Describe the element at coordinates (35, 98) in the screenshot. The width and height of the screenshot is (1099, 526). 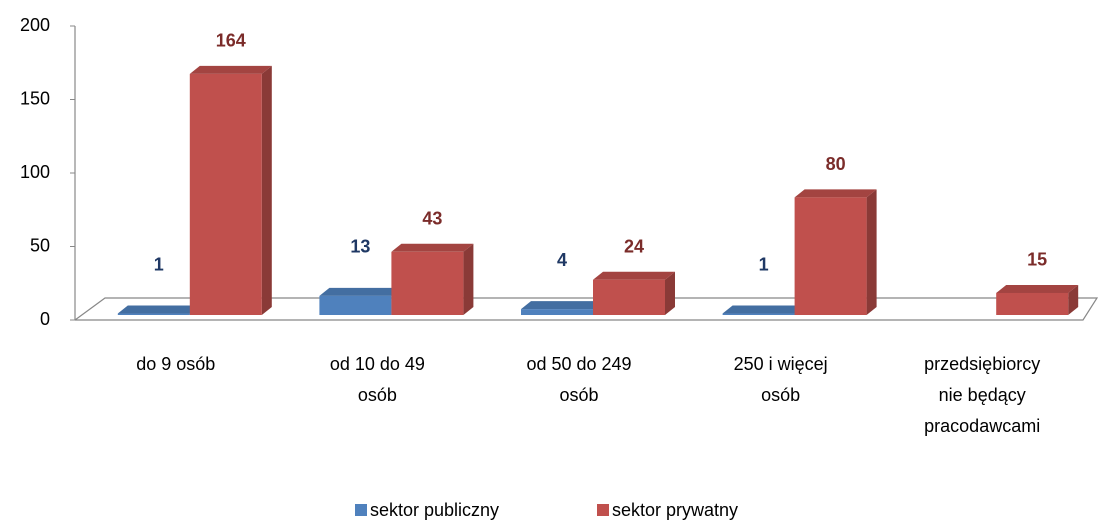
I see `y-tick-label: 150` at that location.